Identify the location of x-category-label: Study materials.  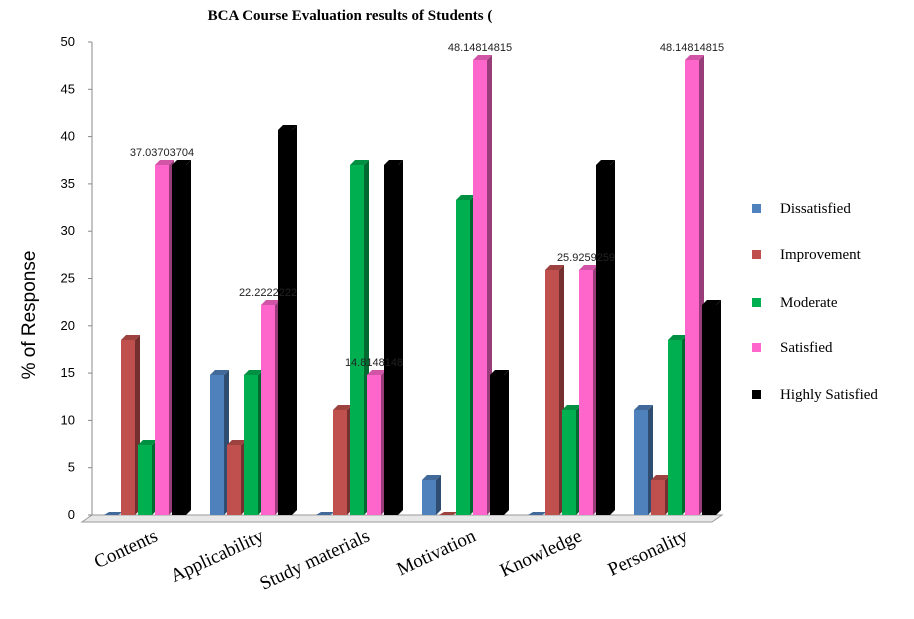
(315, 559).